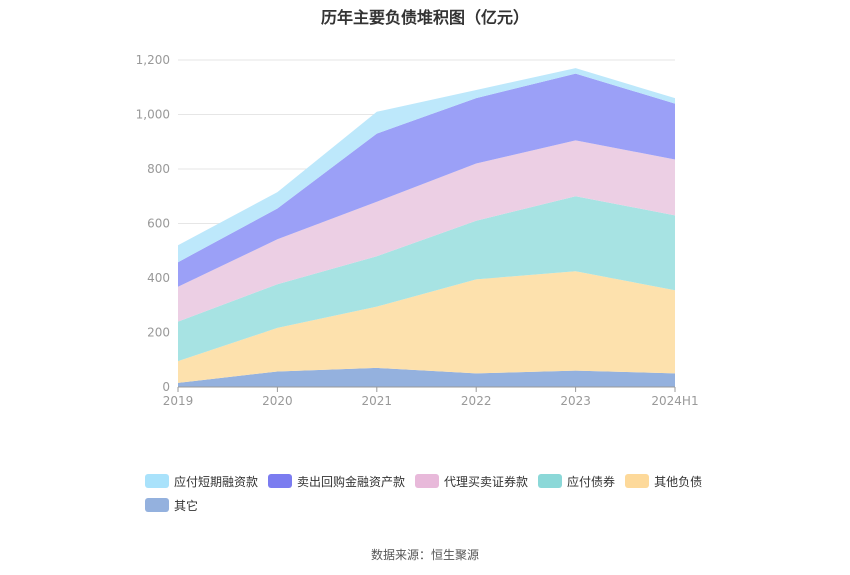 The image size is (850, 575). Describe the element at coordinates (351, 481) in the screenshot. I see `legend-label: 卖出回购金融资产款` at that location.